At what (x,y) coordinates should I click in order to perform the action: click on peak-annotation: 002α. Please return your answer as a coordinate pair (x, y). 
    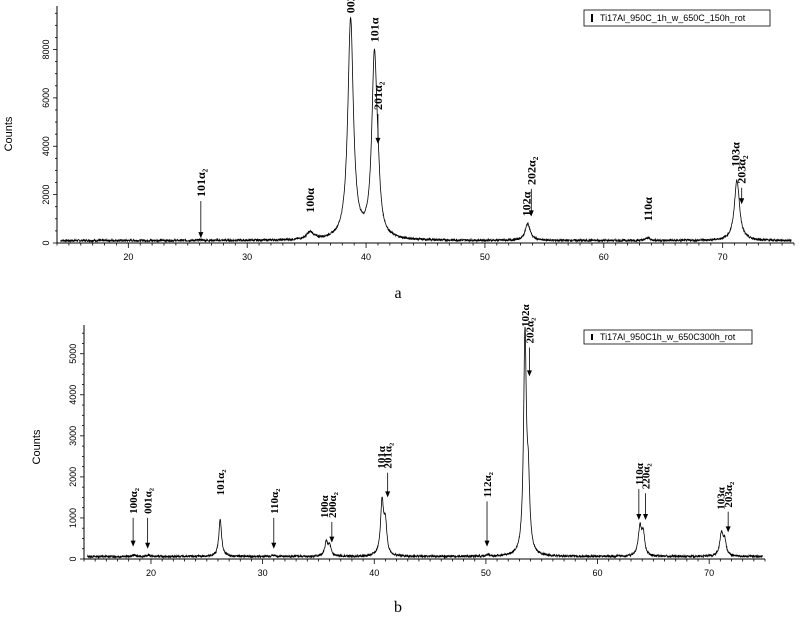
    Looking at the image, I should click on (351, 6).